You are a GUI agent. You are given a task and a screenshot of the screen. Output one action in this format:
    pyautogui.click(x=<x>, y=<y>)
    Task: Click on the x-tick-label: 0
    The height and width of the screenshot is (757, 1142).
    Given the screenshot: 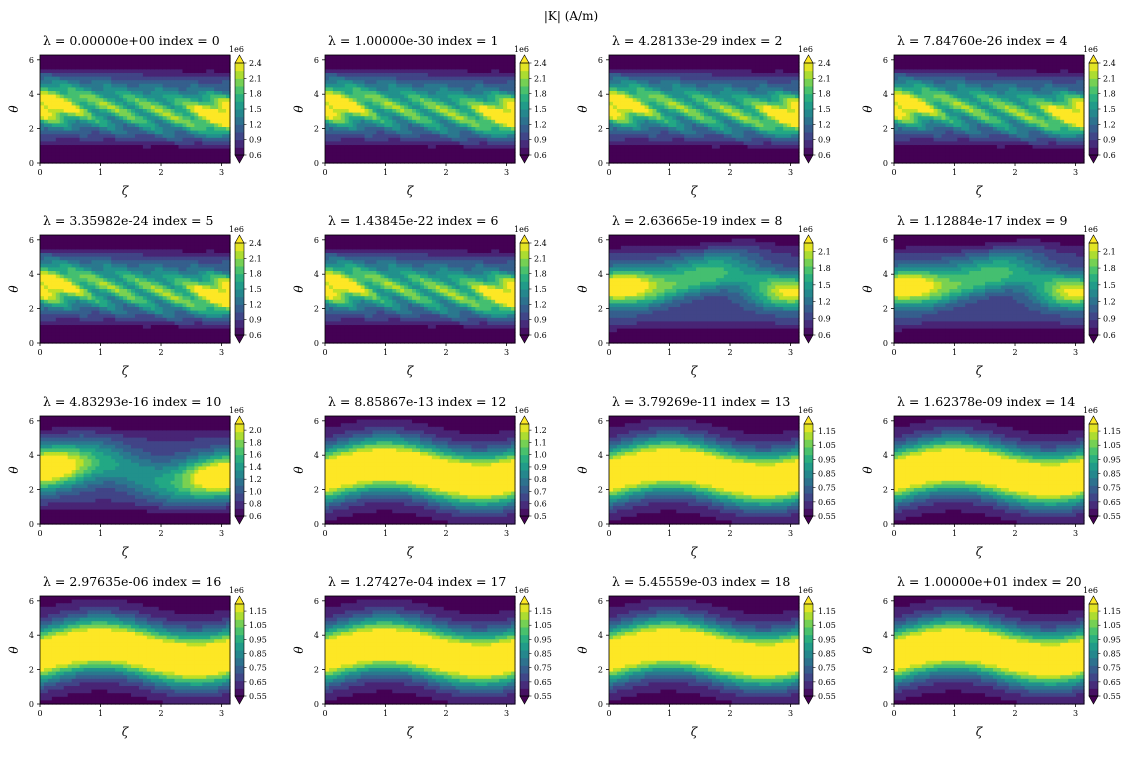 What is the action you would take?
    pyautogui.click(x=39, y=172)
    